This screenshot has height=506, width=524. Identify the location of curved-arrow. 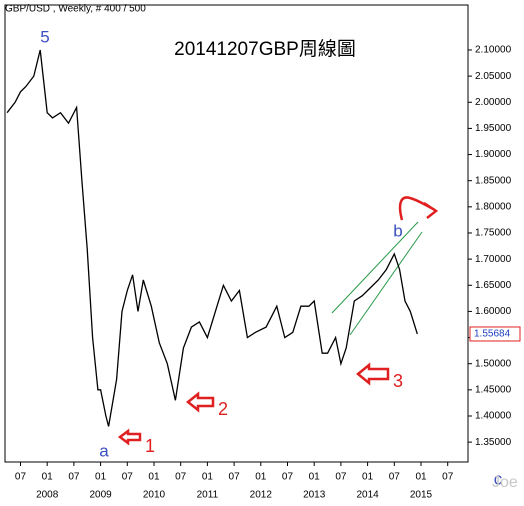
(418, 208).